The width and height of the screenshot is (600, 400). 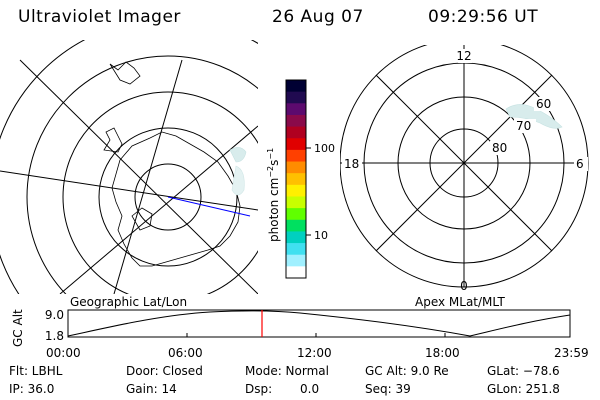 What do you see at coordinates (318, 17) in the screenshot?
I see `date-label: 26 Aug 07` at bounding box center [318, 17].